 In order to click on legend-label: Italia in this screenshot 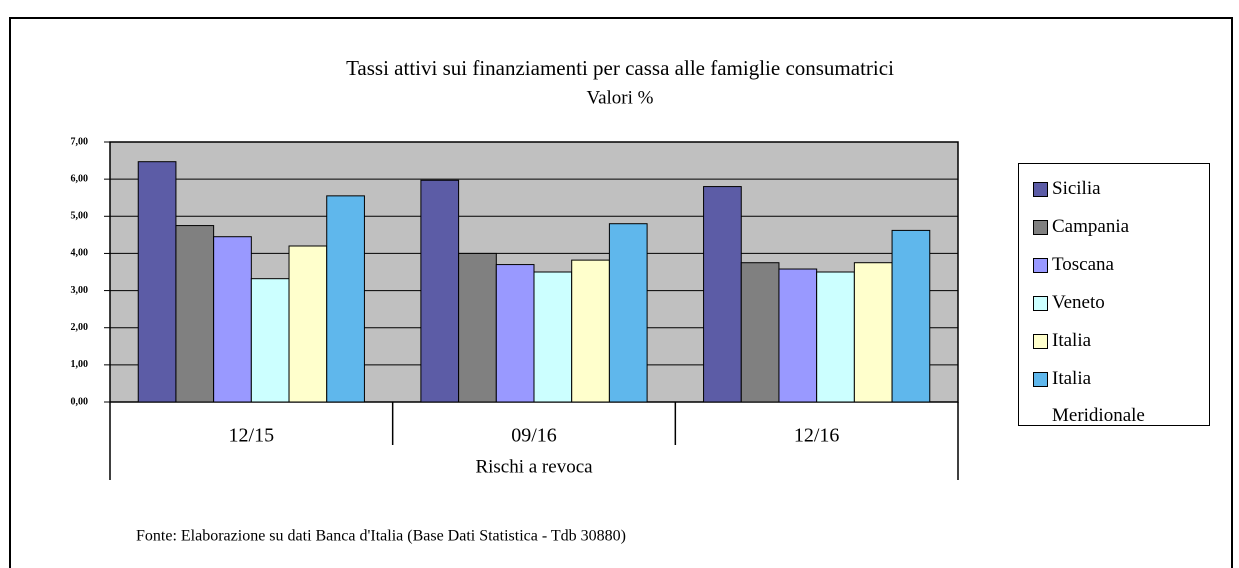, I will do `click(1072, 340)`.